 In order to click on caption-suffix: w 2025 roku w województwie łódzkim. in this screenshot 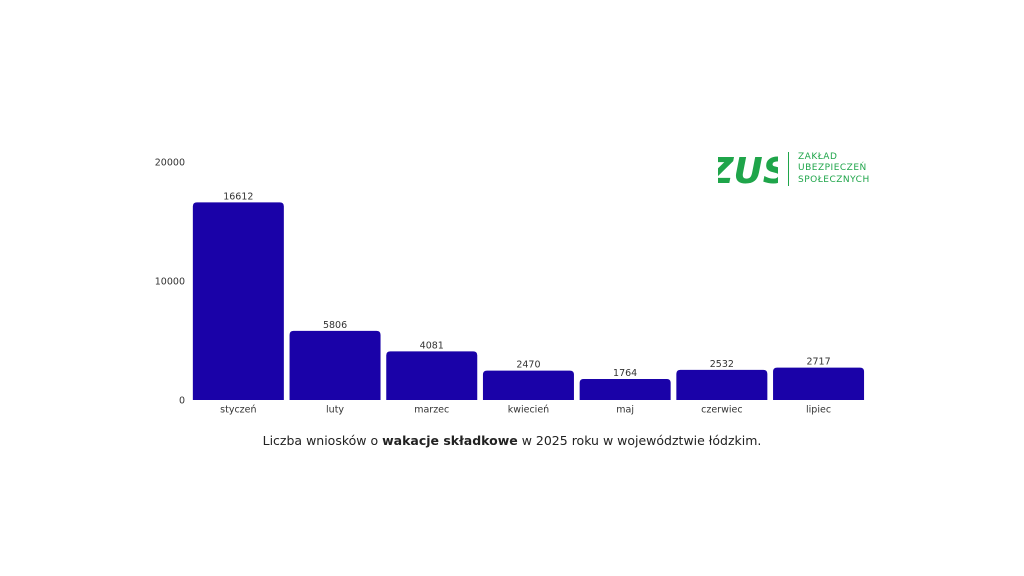, I will do `click(639, 440)`.